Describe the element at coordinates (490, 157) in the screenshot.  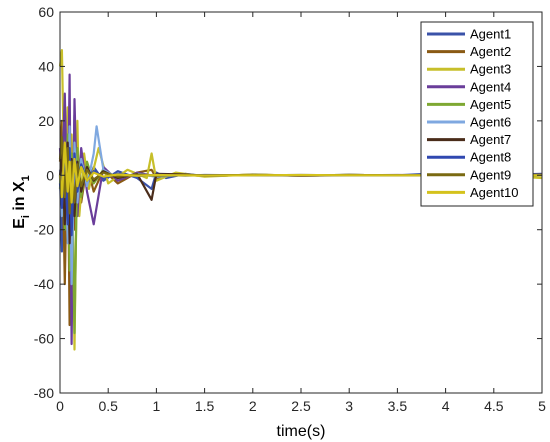
I see `legend-entry-label: Agent8` at that location.